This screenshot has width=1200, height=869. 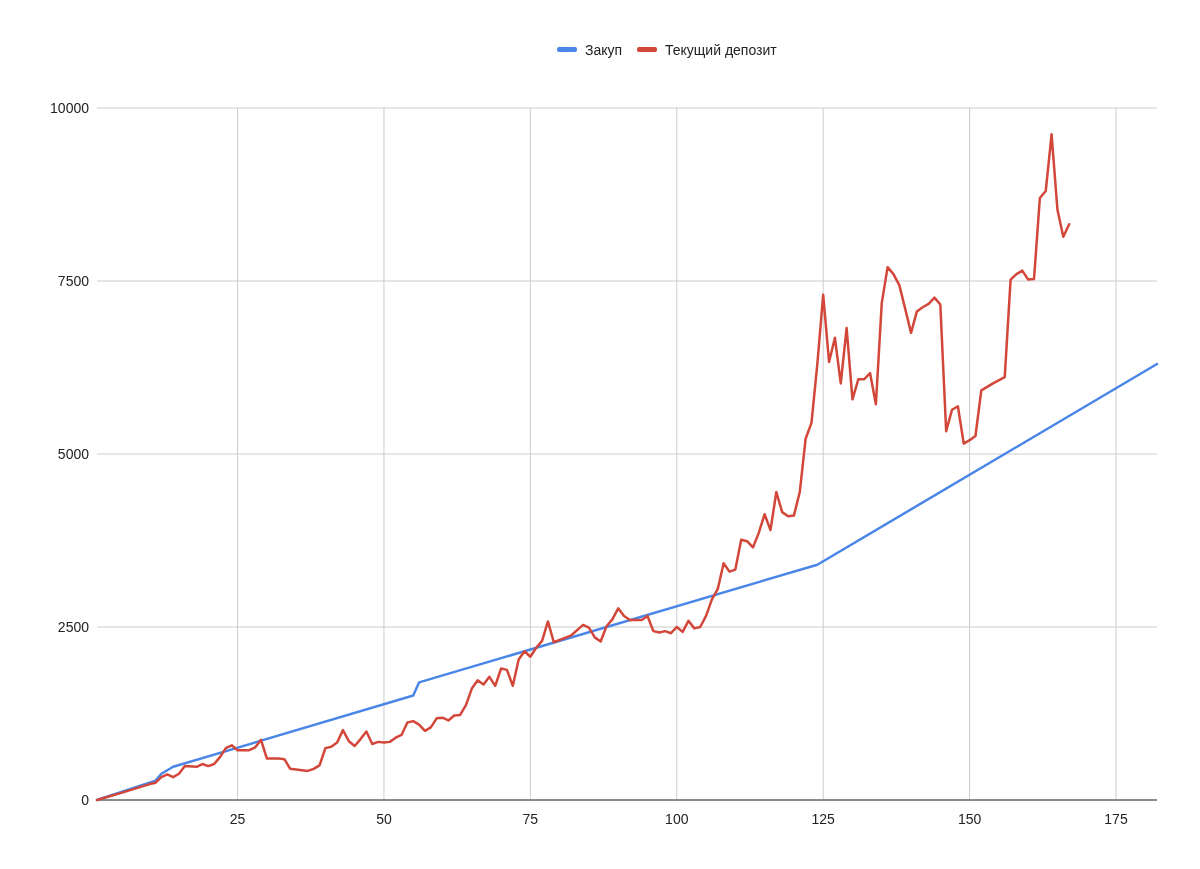 What do you see at coordinates (677, 819) in the screenshot?
I see `x-tick-label: 100` at bounding box center [677, 819].